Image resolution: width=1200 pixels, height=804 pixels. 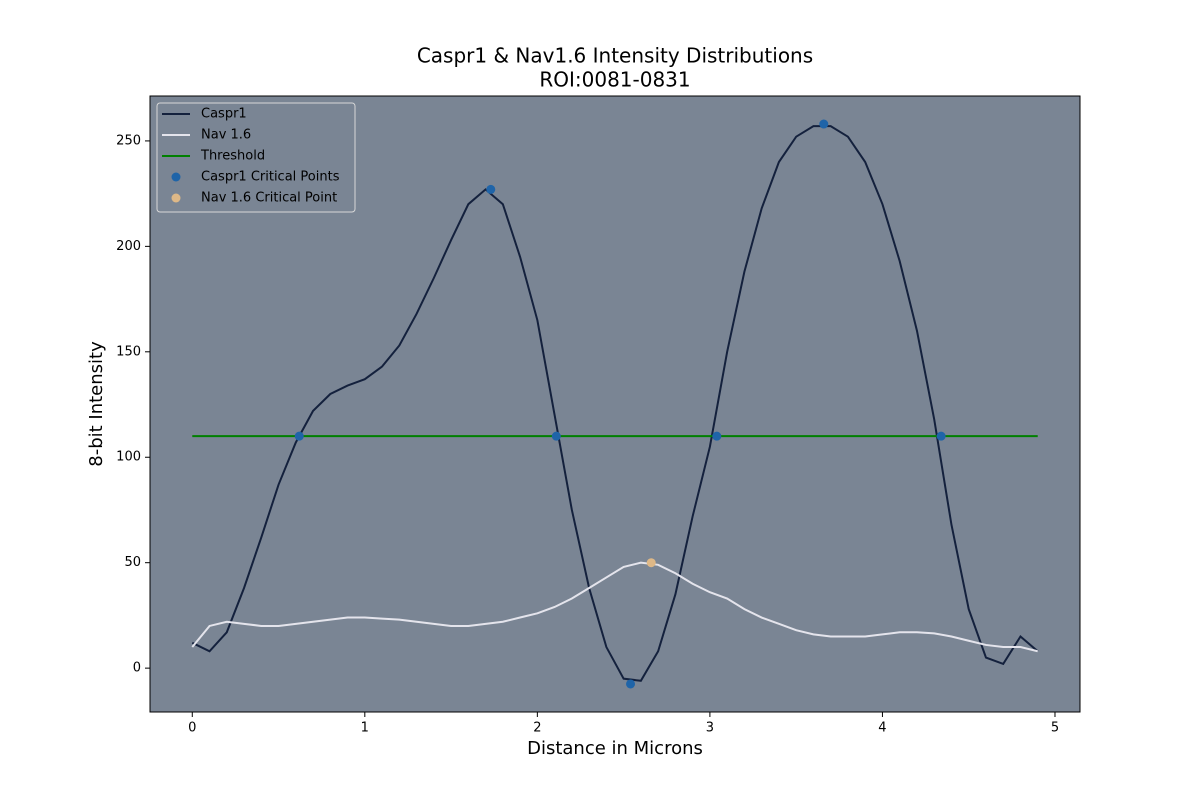 I want to click on legend-label: Caspr1, so click(x=224, y=114).